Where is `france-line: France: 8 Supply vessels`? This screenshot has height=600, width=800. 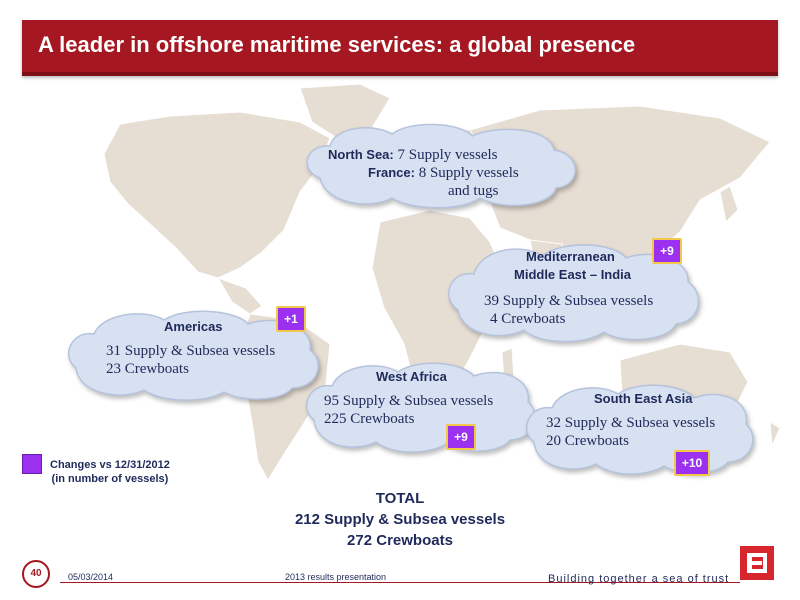 france-line: France: 8 Supply vessels is located at coordinates (443, 173).